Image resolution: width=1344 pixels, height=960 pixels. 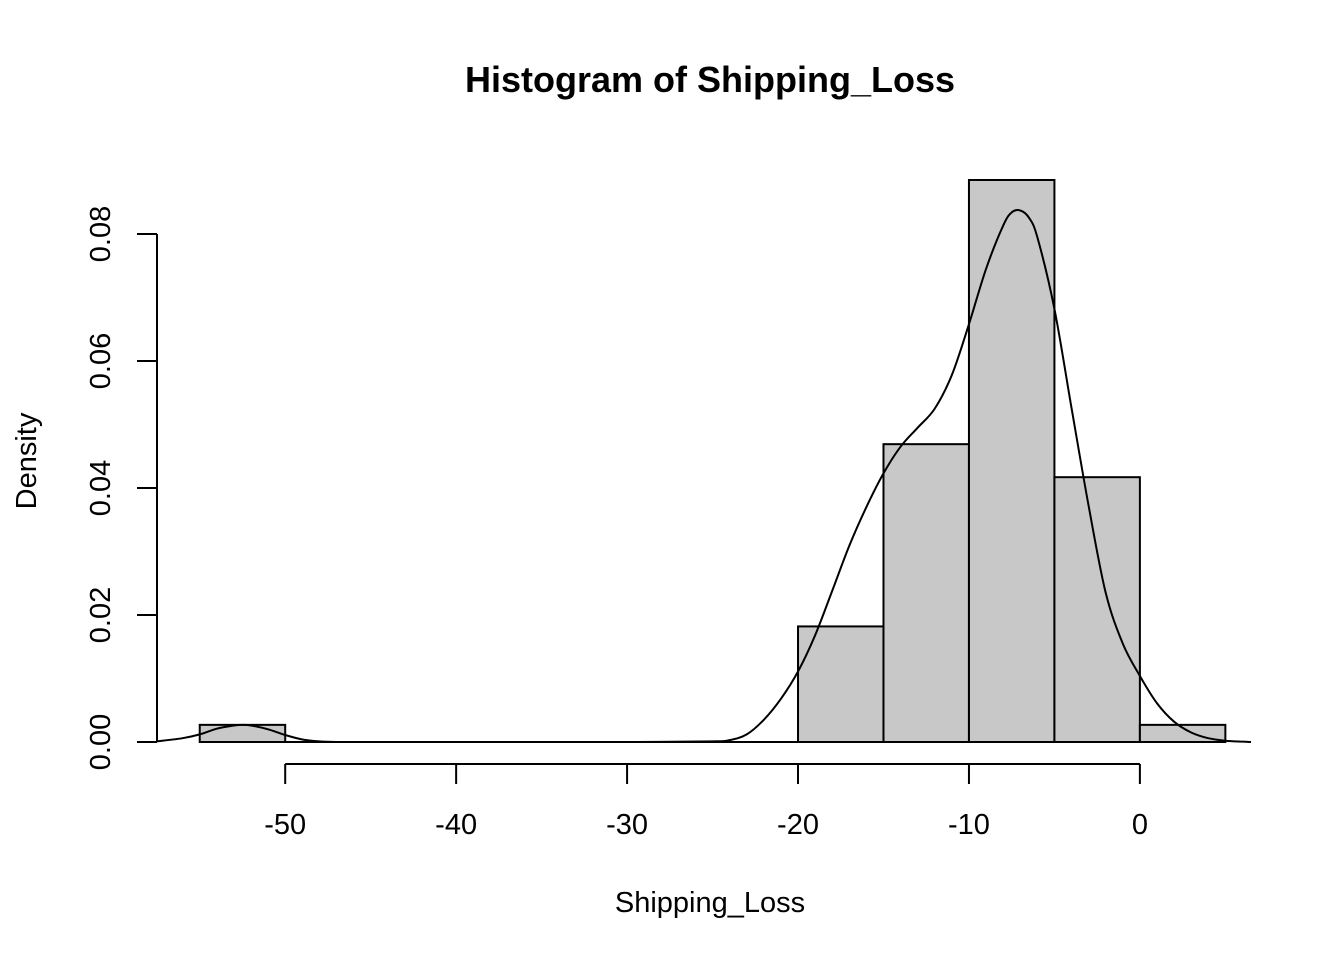 What do you see at coordinates (101, 742) in the screenshot?
I see `y-tick-label: 0.00` at bounding box center [101, 742].